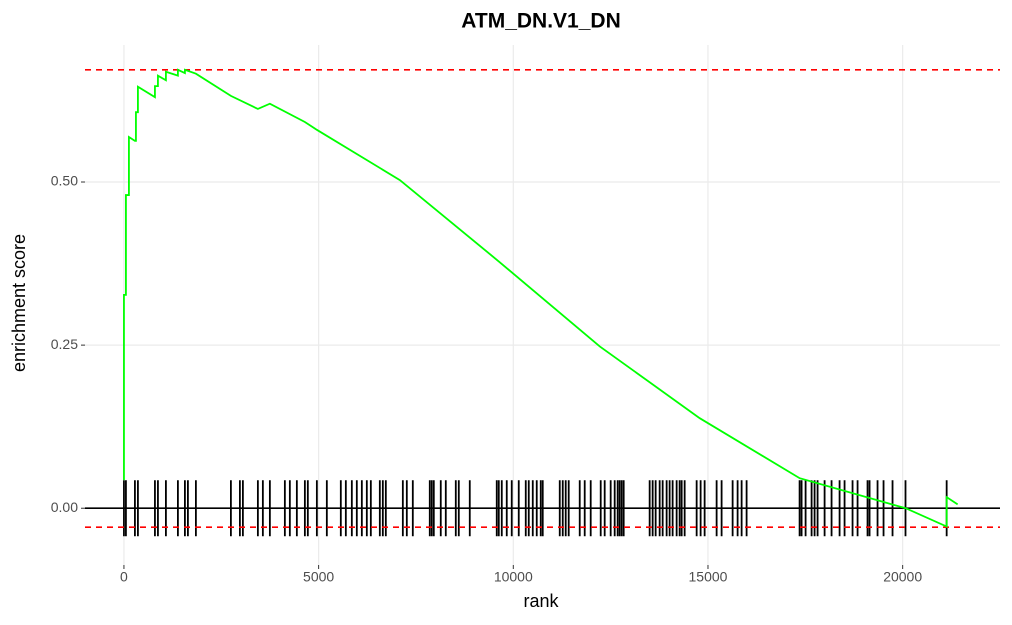  What do you see at coordinates (124, 577) in the screenshot?
I see `x-tick-label: 0` at bounding box center [124, 577].